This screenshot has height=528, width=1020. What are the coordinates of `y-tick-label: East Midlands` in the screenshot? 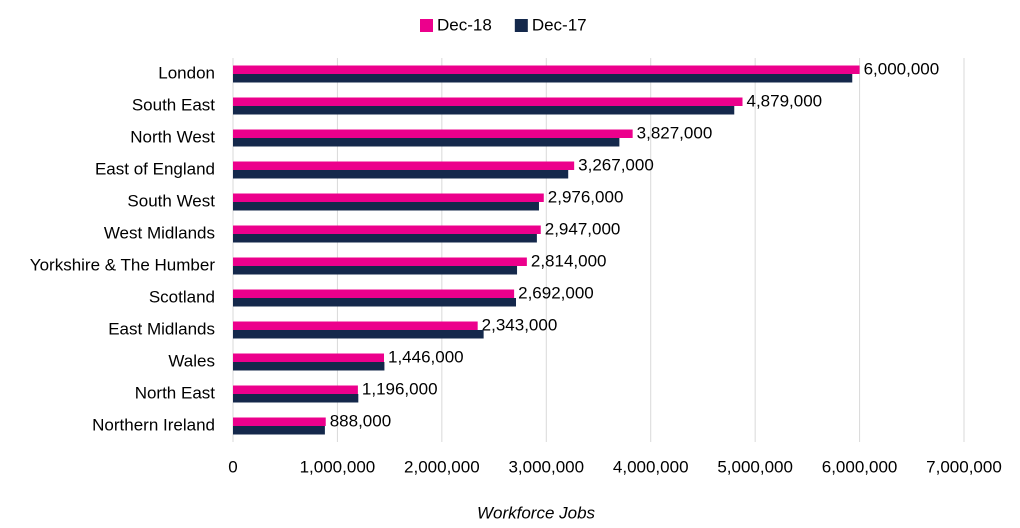 It's located at (161, 328).